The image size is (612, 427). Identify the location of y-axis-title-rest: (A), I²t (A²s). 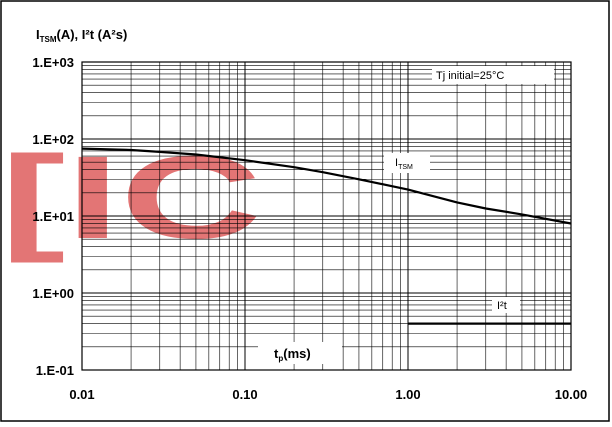
(92, 34).